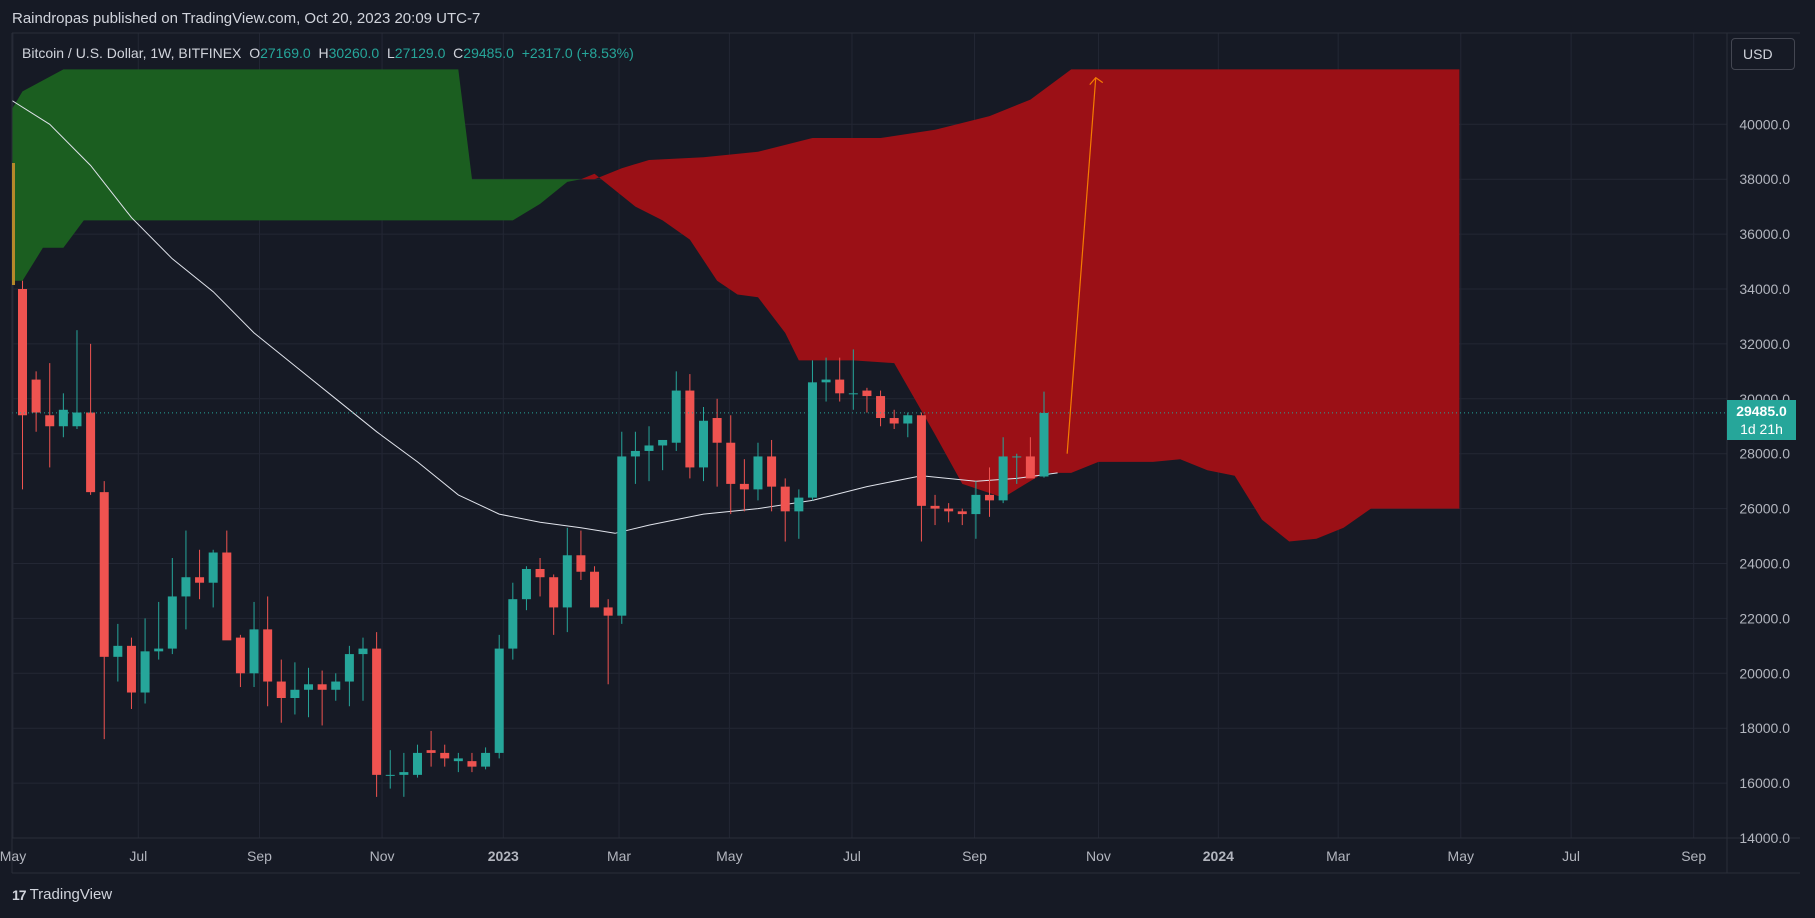 The width and height of the screenshot is (1815, 918). What do you see at coordinates (354, 53) in the screenshot?
I see `high-value: 30260.0` at bounding box center [354, 53].